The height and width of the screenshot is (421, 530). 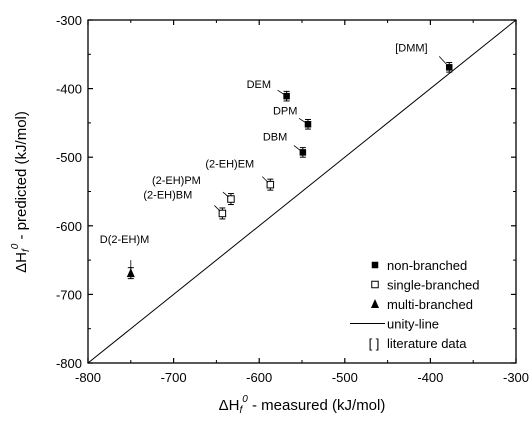 What do you see at coordinates (69, 20) in the screenshot?
I see `y-tick-label: -300` at bounding box center [69, 20].